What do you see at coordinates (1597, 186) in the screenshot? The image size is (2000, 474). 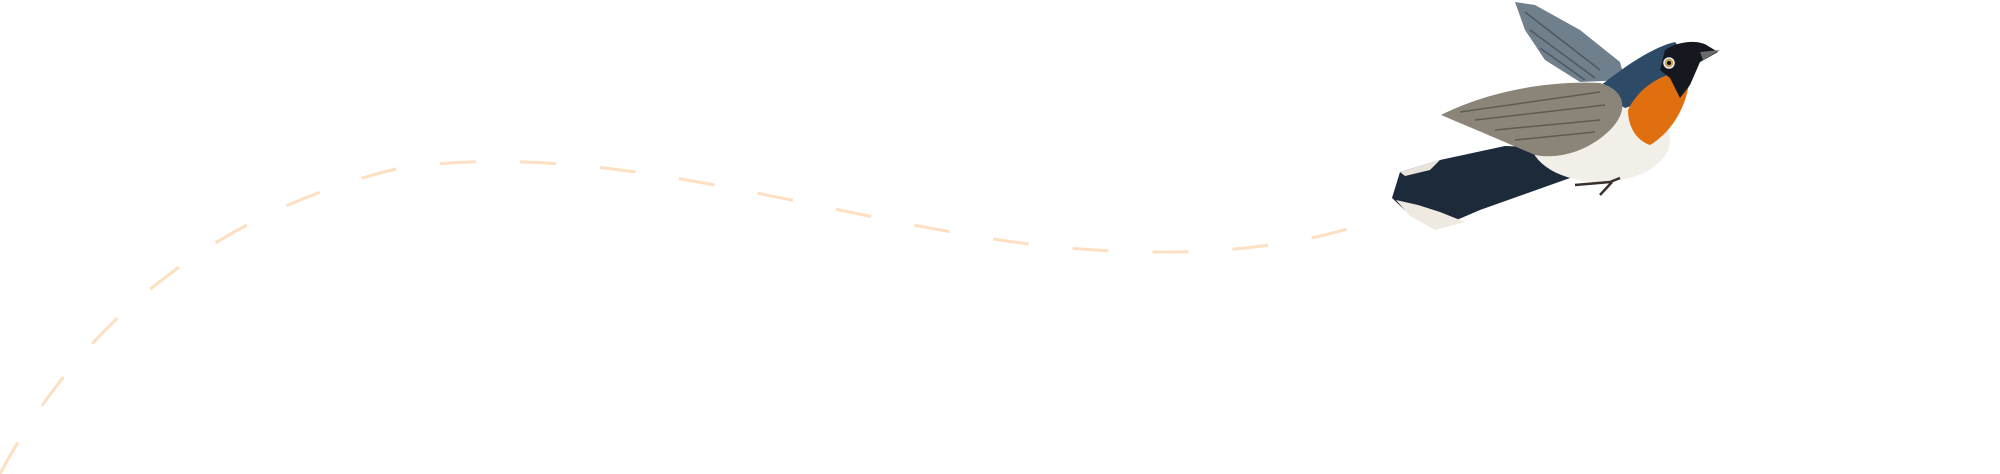 I see `bird-feet` at bounding box center [1597, 186].